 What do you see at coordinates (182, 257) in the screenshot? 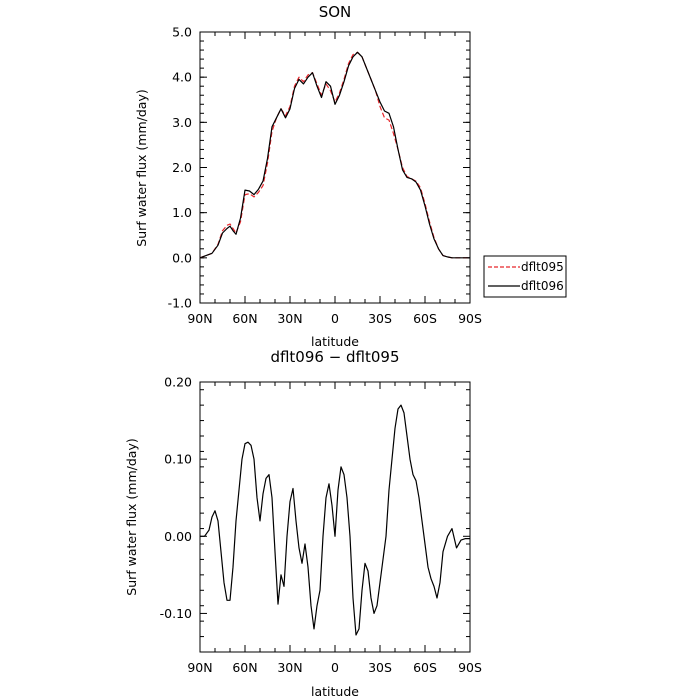
I see `y-tick-label: 0.0` at bounding box center [182, 257].